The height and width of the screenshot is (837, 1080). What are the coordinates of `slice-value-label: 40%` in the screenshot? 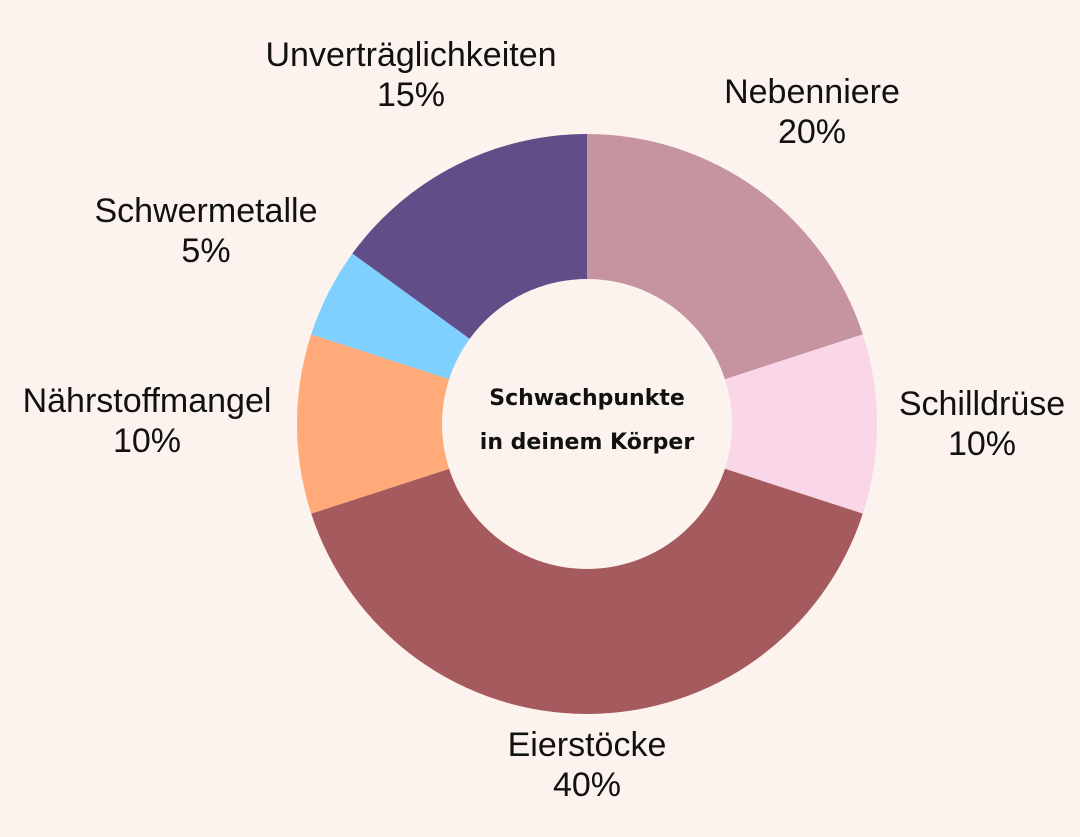 It's located at (587, 785).